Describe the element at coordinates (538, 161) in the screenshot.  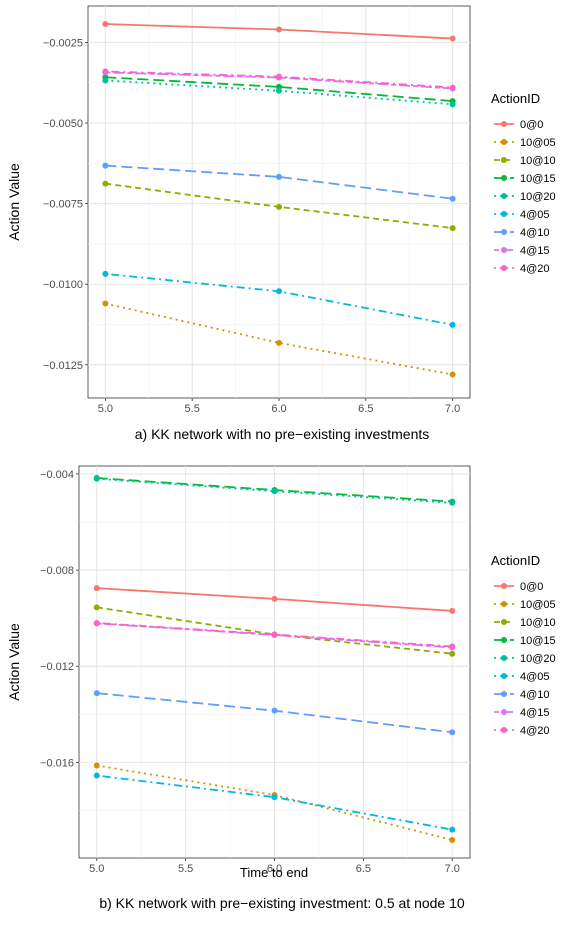
I see `legend-label: 10@10` at that location.